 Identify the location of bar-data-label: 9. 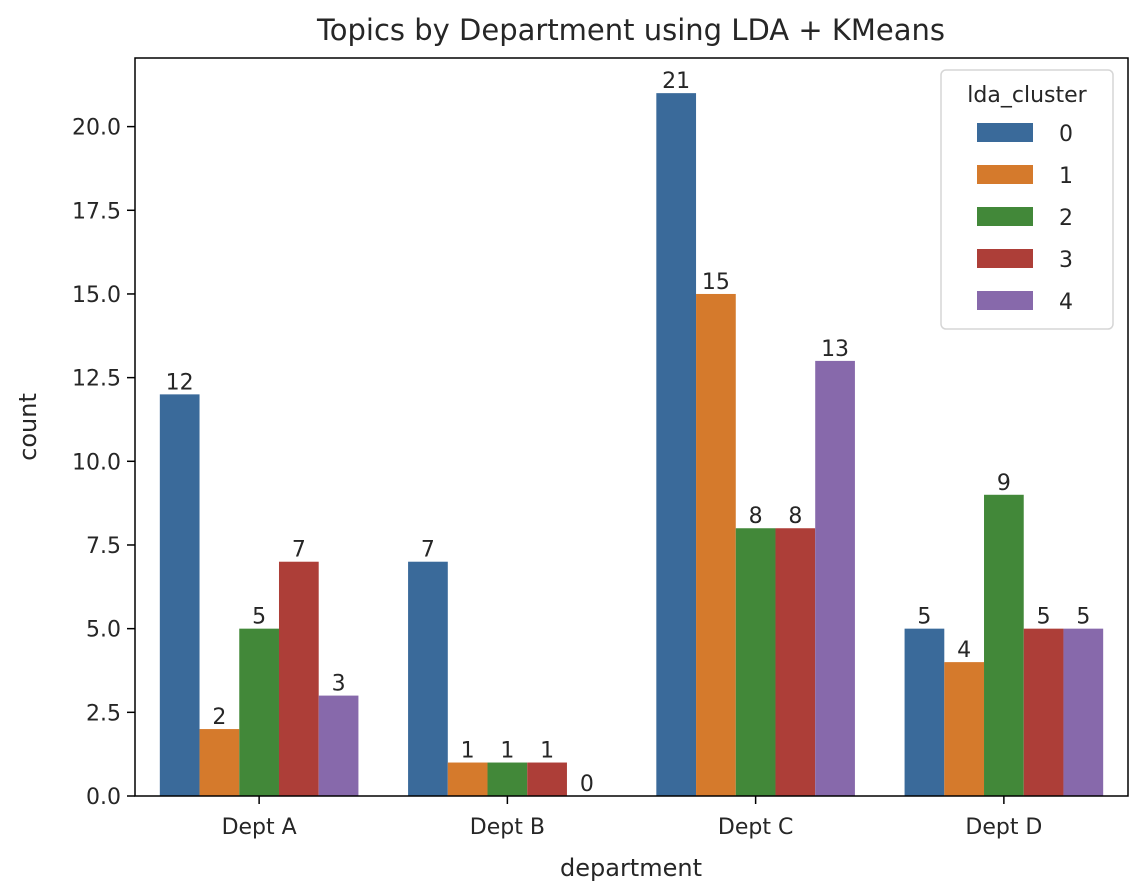
(1004, 483).